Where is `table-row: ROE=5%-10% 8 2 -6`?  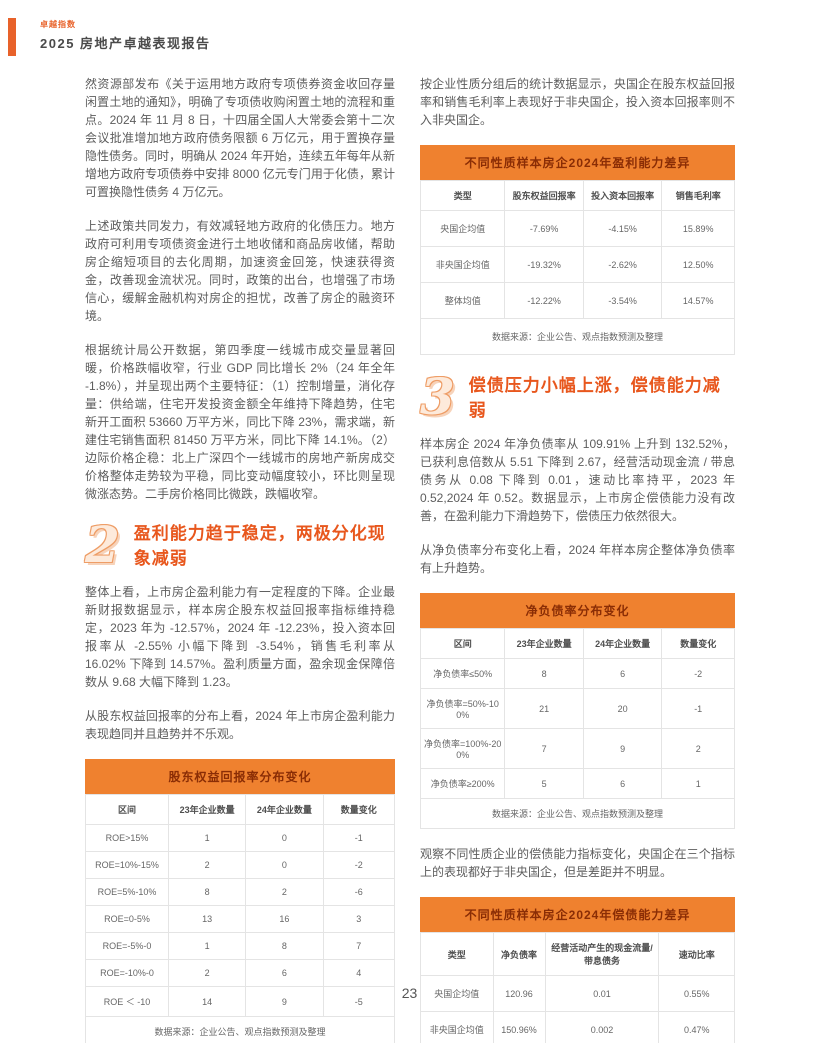 table-row: ROE=5%-10% 8 2 -6 is located at coordinates (240, 892).